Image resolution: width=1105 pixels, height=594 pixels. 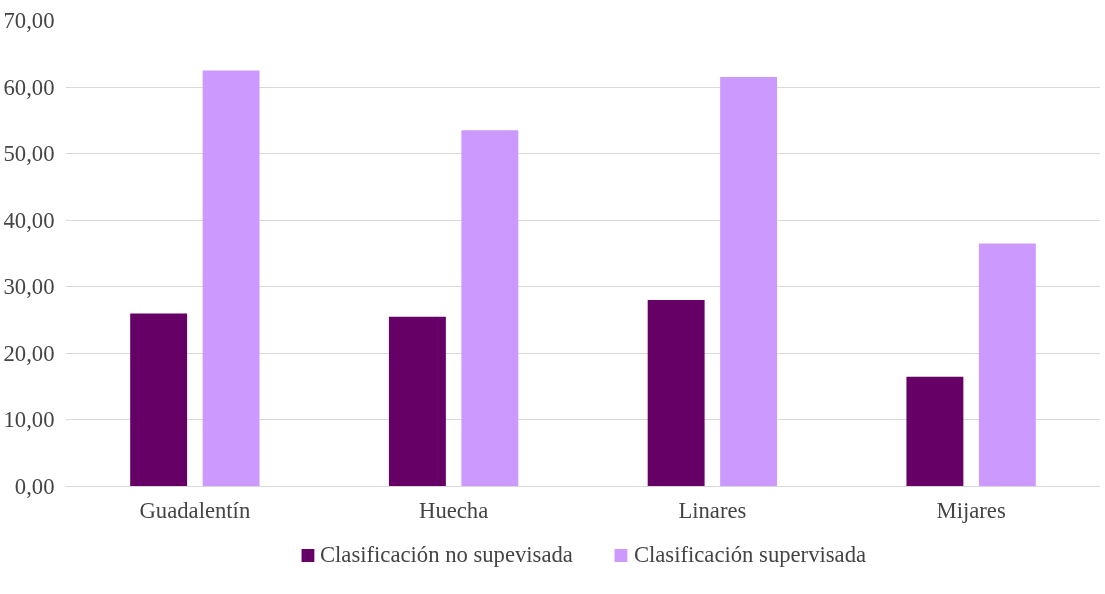 I want to click on x-tick-label: Huecha, so click(x=454, y=510).